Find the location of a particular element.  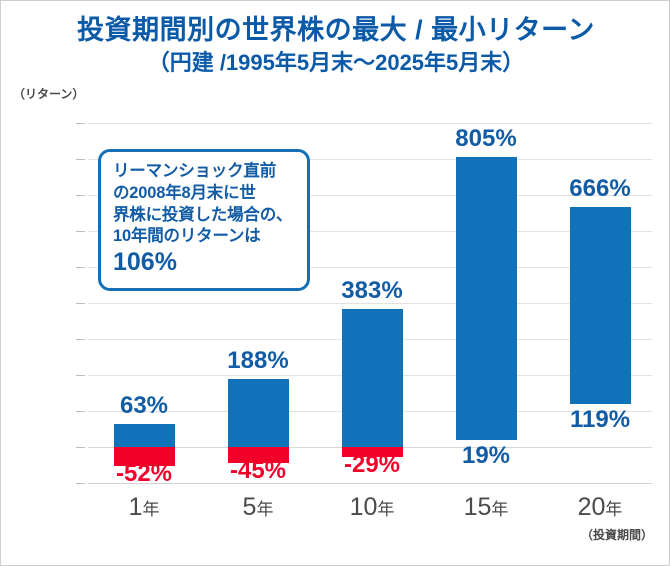

bar-max-label: 63% is located at coordinates (144, 406).